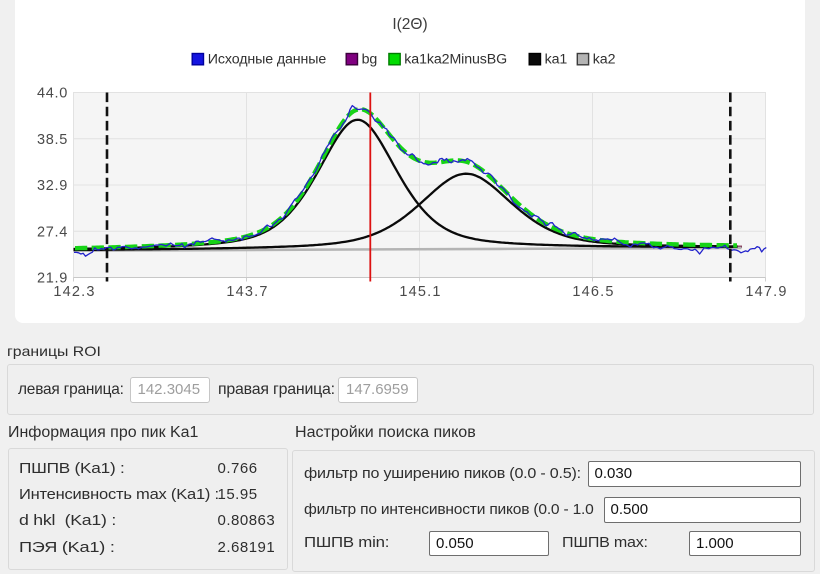 Image resolution: width=820 pixels, height=574 pixels. Describe the element at coordinates (247, 292) in the screenshot. I see `svg-text: 143.7` at that location.